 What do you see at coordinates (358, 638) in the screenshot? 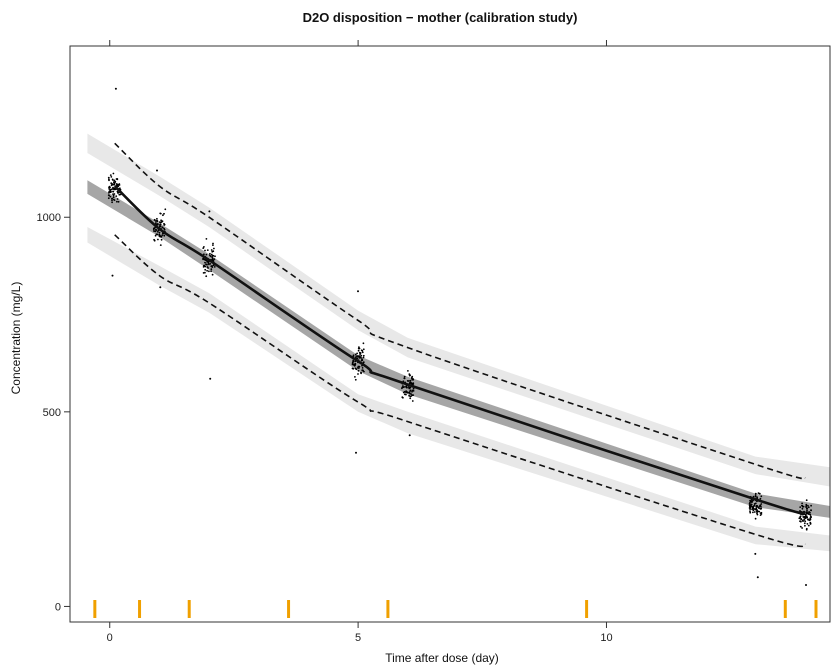
I see `x-tick-label: 5` at bounding box center [358, 638].